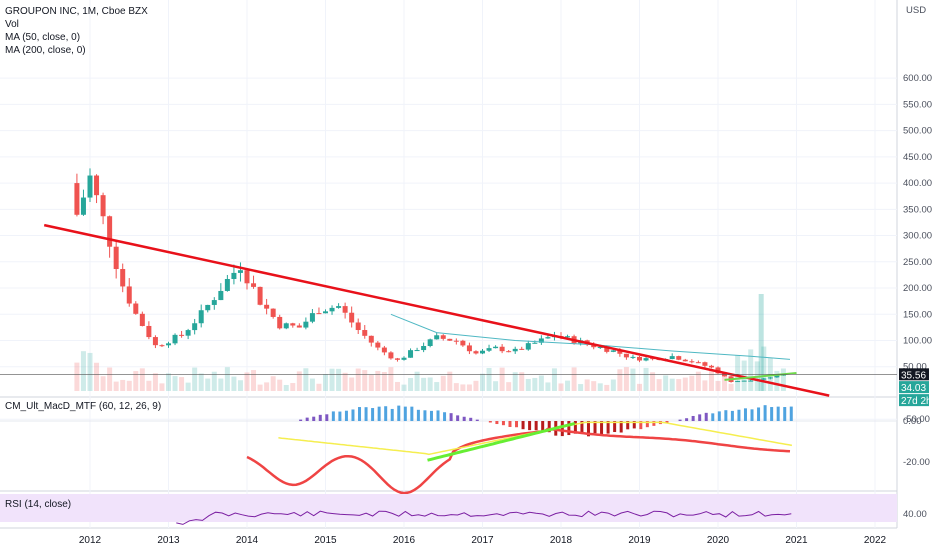  What do you see at coordinates (917, 209) in the screenshot?
I see `price-tick-350: 350.00` at bounding box center [917, 209].